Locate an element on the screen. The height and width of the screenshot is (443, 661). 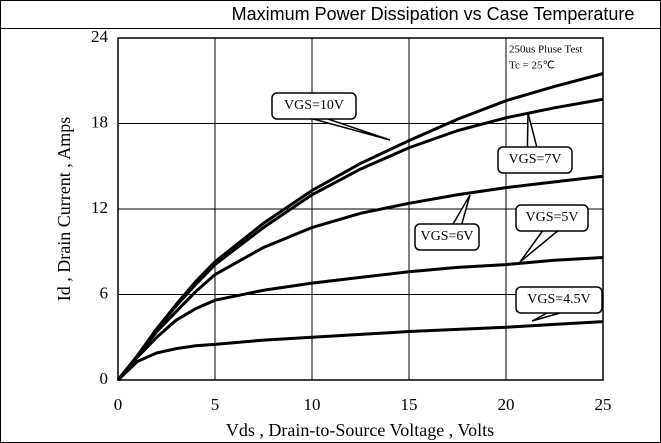
x-axis-label: Vds , Drain-to-Source Voltage , Volts is located at coordinates (360, 430).